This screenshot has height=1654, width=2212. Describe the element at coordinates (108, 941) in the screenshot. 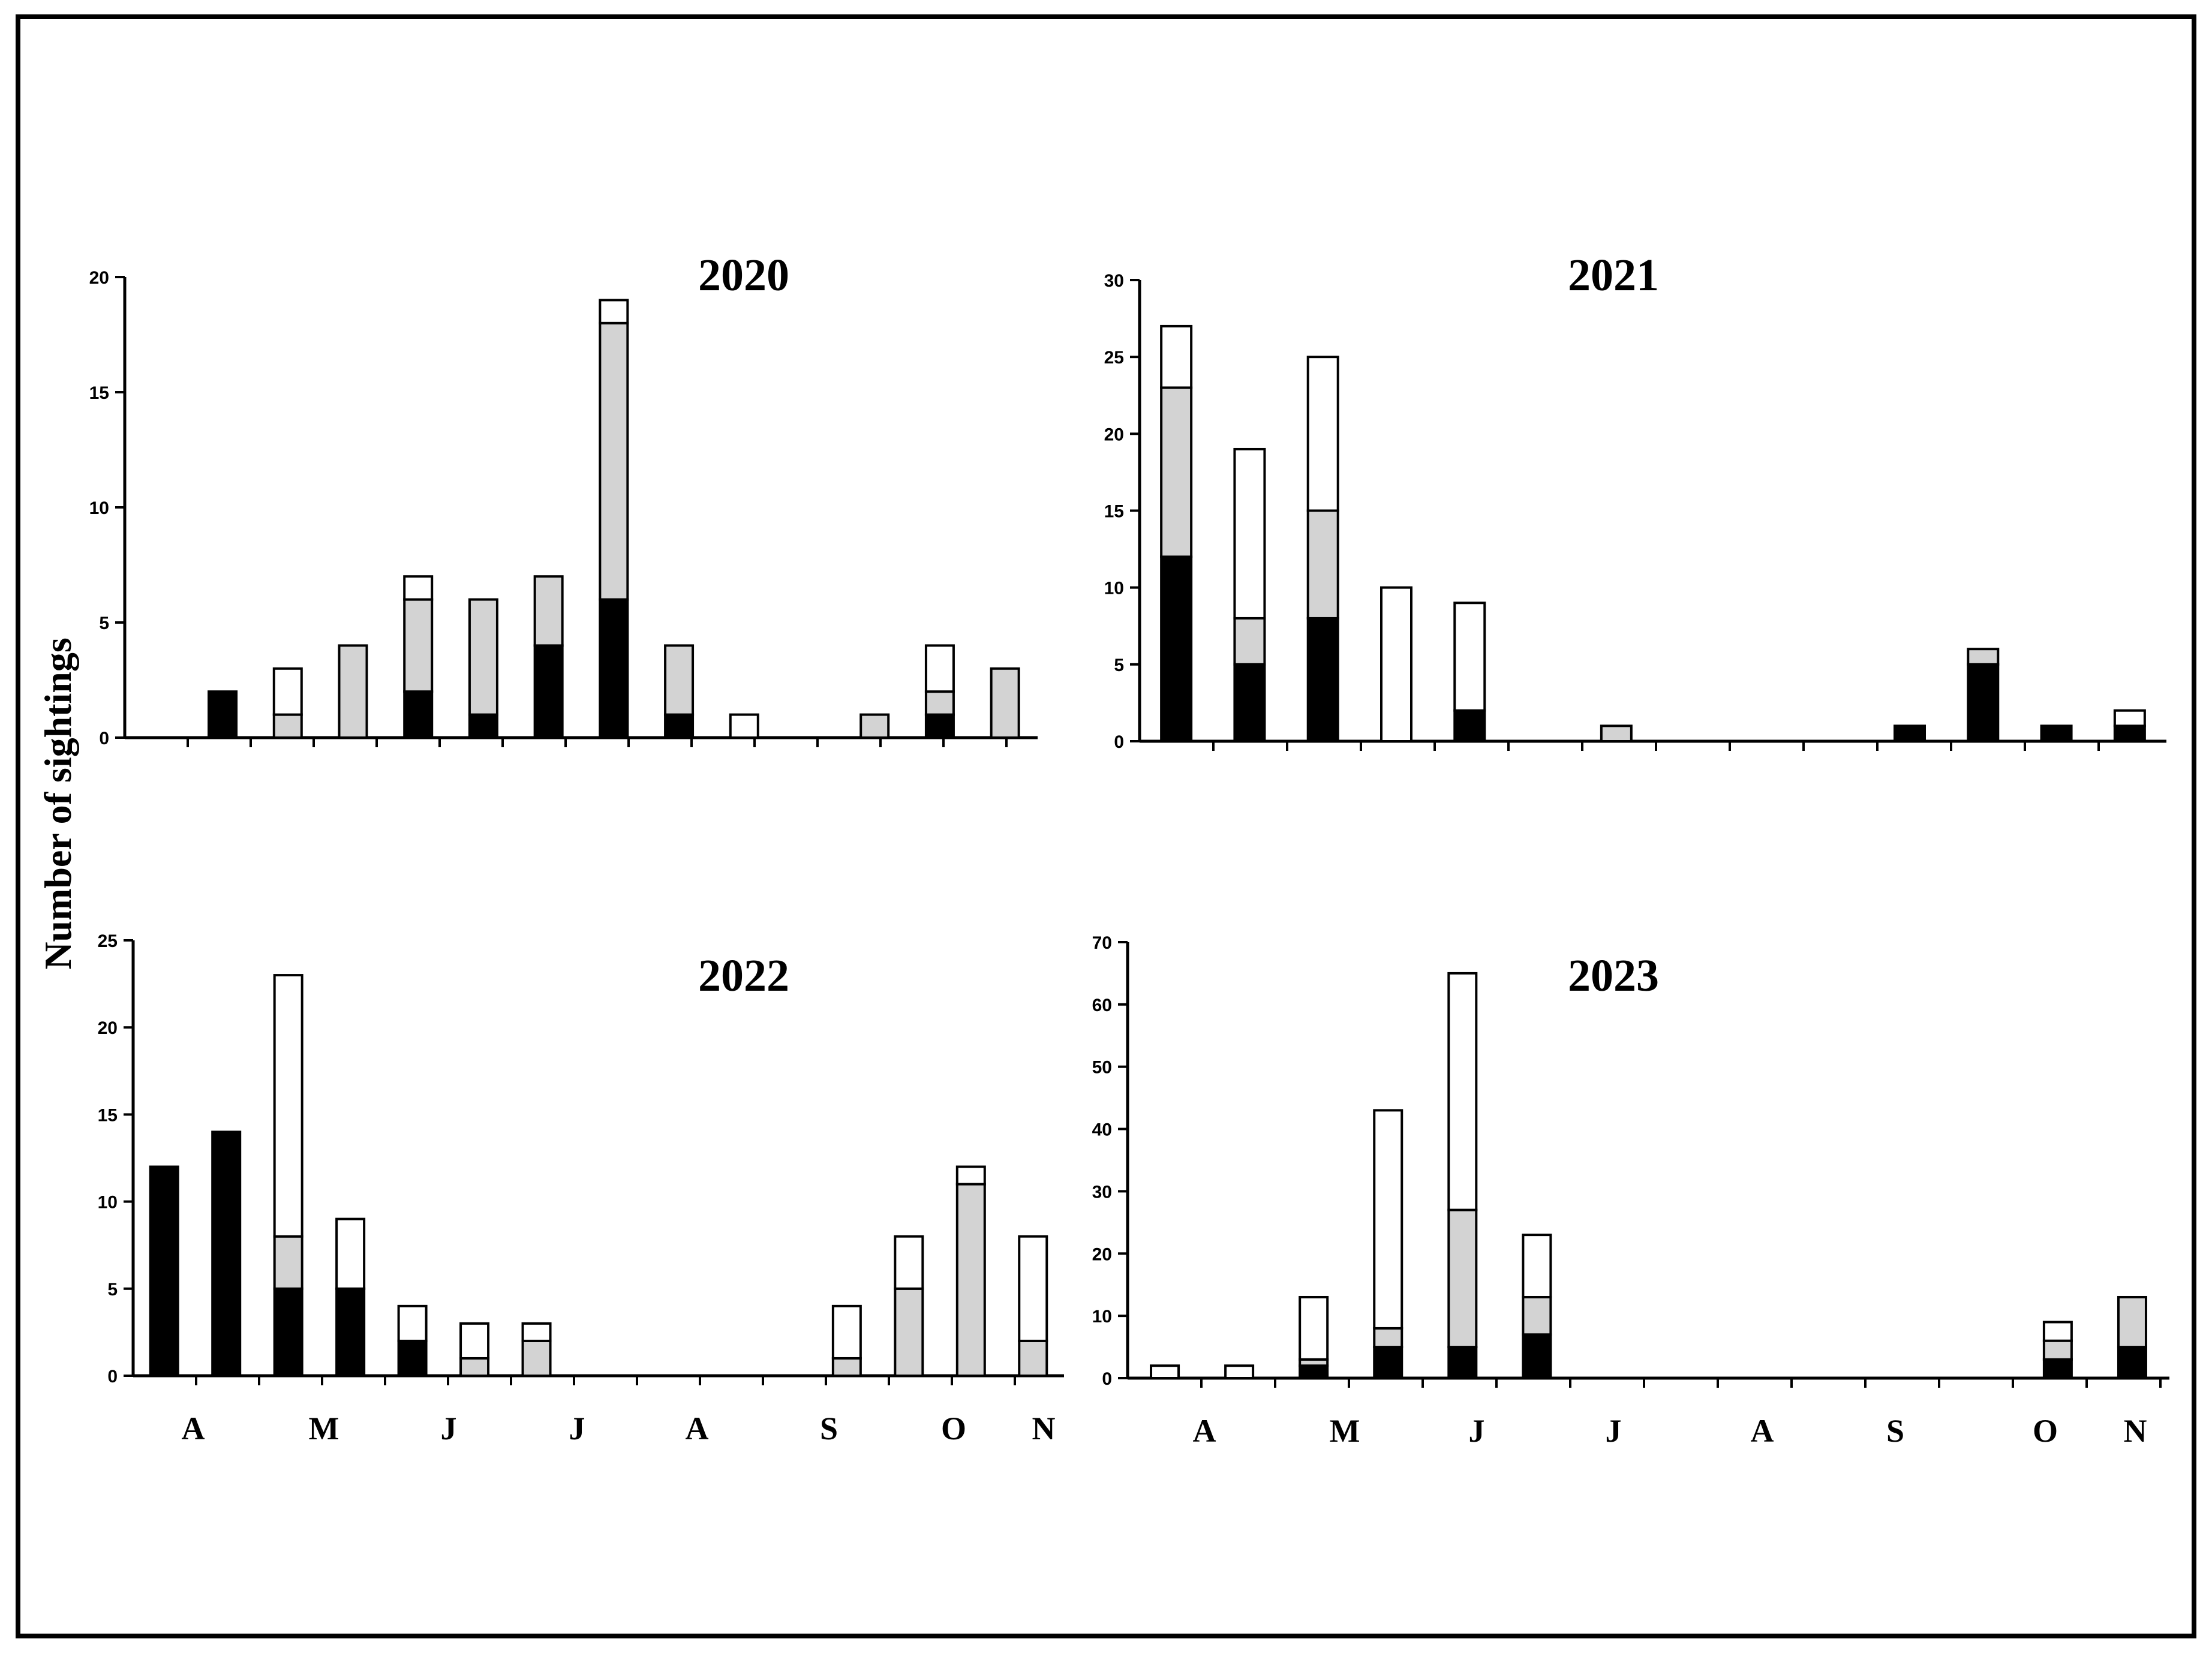

I see `y-tick-label: 25` at that location.